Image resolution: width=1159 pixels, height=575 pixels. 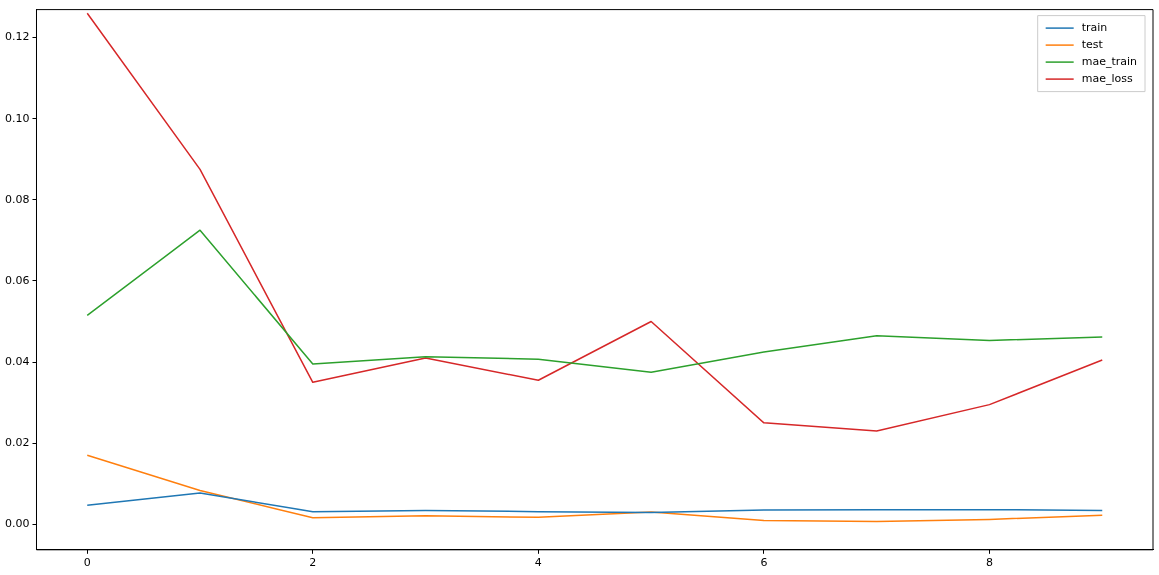 What do you see at coordinates (989, 563) in the screenshot?
I see `x-tick-label: 8` at bounding box center [989, 563].